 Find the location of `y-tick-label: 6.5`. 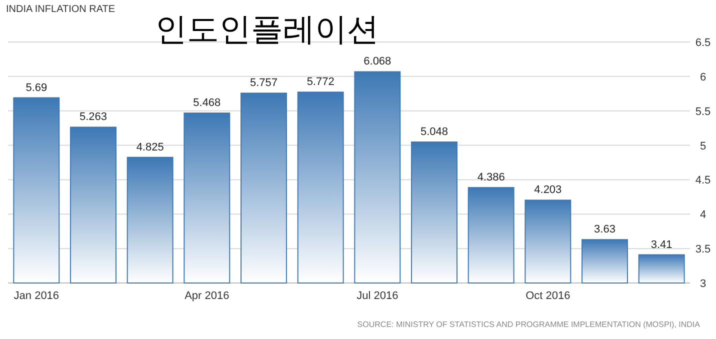

y-tick-label: 6.5 is located at coordinates (703, 43).